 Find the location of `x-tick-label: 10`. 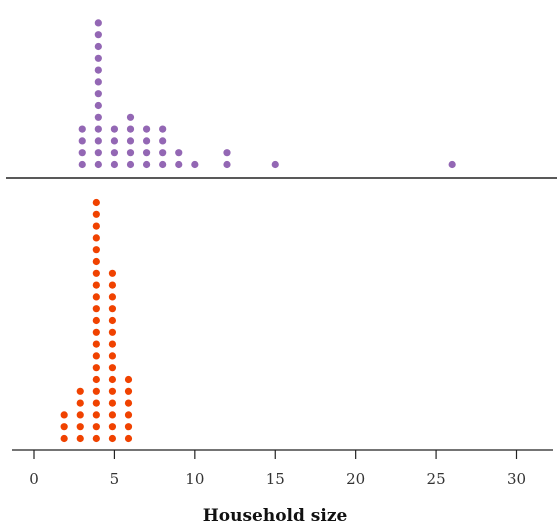

x-tick-label: 10 is located at coordinates (194, 479).